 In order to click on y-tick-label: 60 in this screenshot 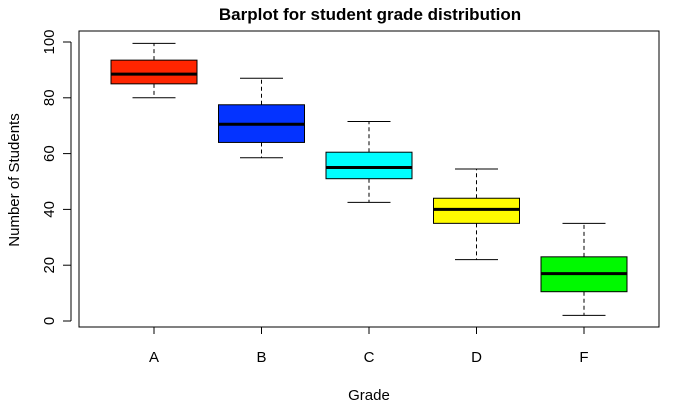, I will do `click(49, 153)`.